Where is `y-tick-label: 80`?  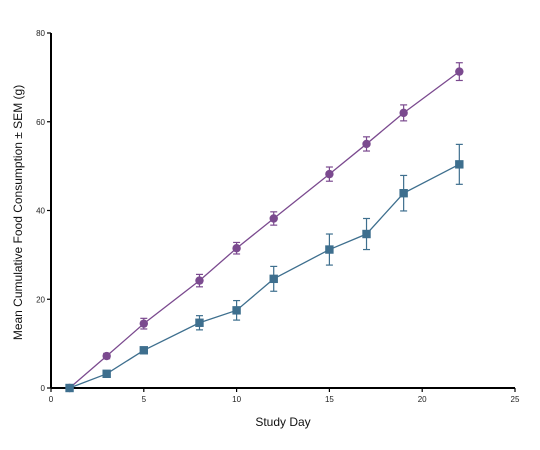 y-tick-label: 80 is located at coordinates (40, 33).